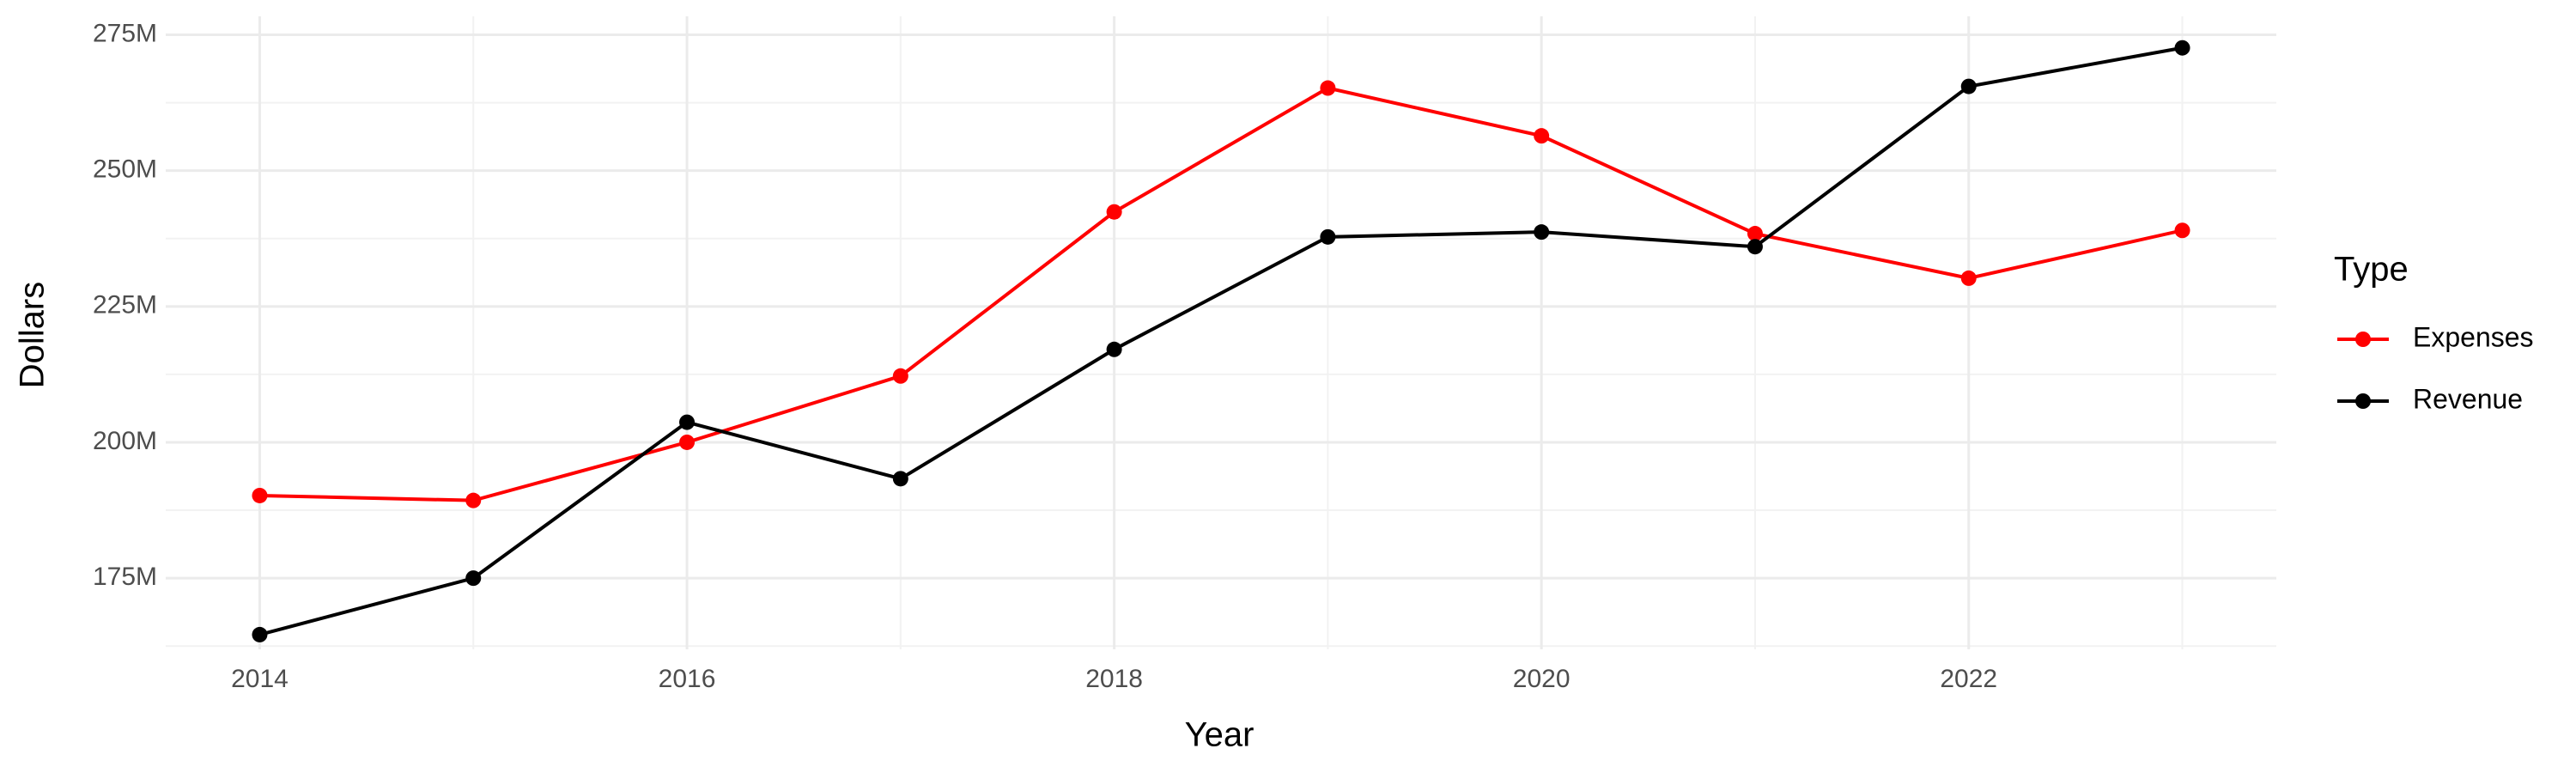  Describe the element at coordinates (1542, 679) in the screenshot. I see `x-tick-label: 2020` at that location.